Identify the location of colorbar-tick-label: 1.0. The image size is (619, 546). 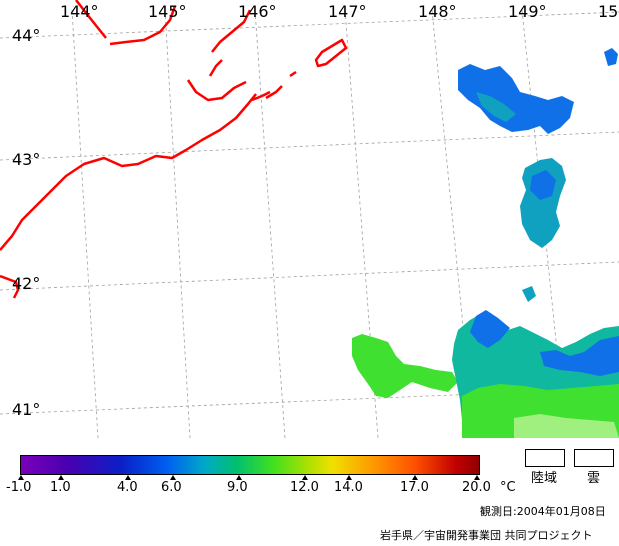
(60, 487).